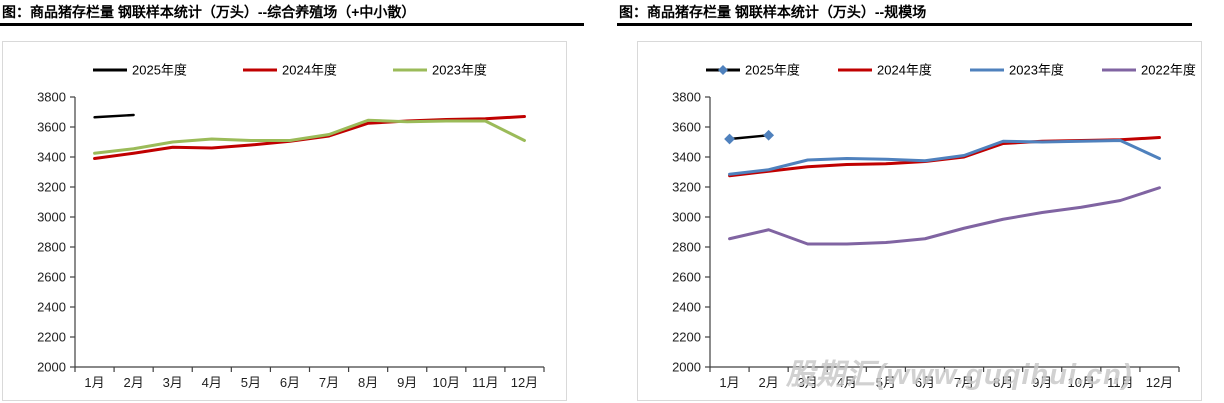  Describe the element at coordinates (951, 70) in the screenshot. I see `legend: 2025年度 2024年度 2023年度 2022年度` at that location.